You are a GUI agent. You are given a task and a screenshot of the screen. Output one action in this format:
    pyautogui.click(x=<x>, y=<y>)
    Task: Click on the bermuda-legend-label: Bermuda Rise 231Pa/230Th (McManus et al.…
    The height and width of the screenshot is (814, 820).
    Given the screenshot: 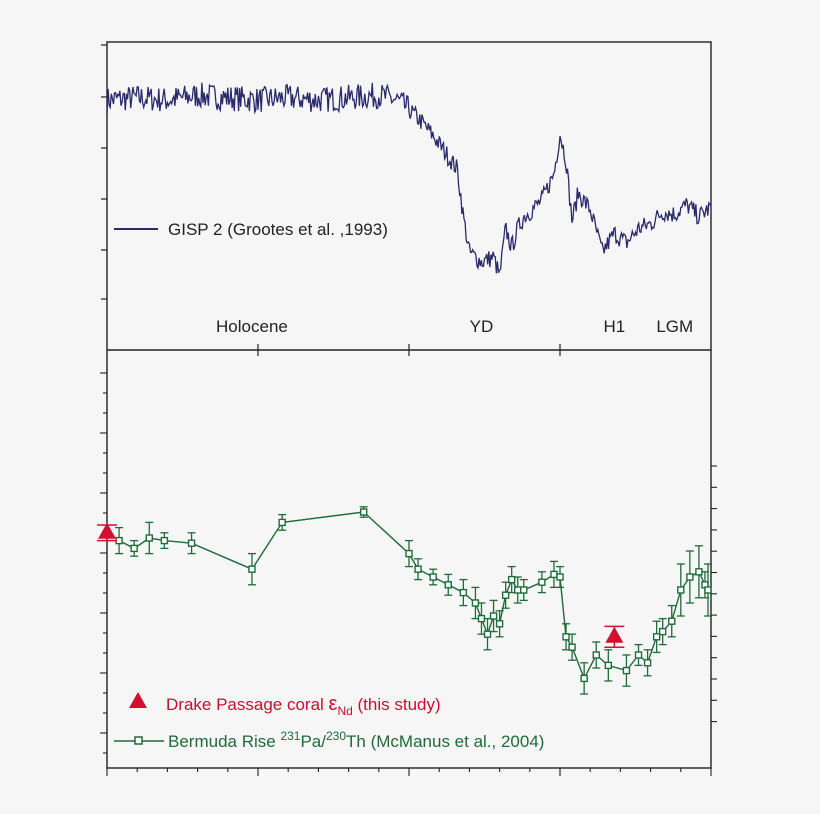 What is the action you would take?
    pyautogui.click(x=356, y=740)
    